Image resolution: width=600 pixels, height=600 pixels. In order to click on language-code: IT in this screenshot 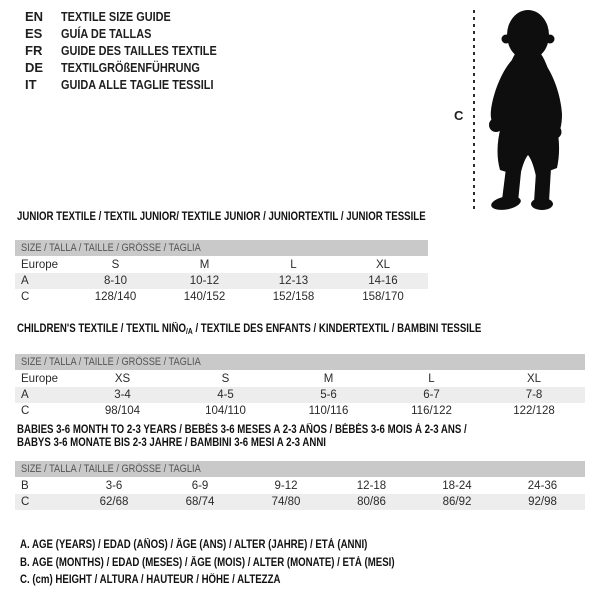, I will do `click(31, 84)`.